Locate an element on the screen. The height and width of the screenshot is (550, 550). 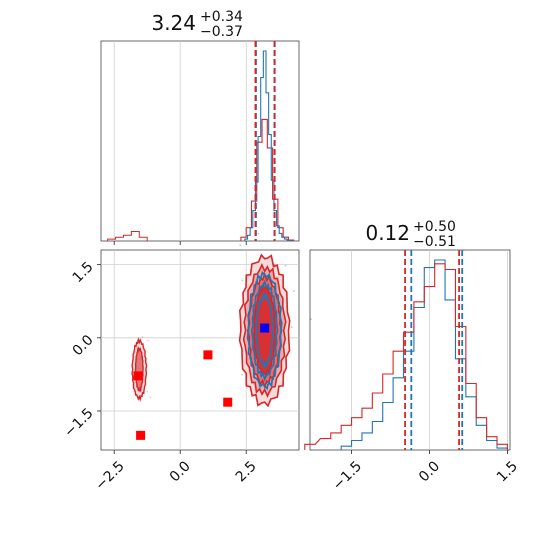
p3-xtick-label-1: 0.0 is located at coordinates (429, 471).